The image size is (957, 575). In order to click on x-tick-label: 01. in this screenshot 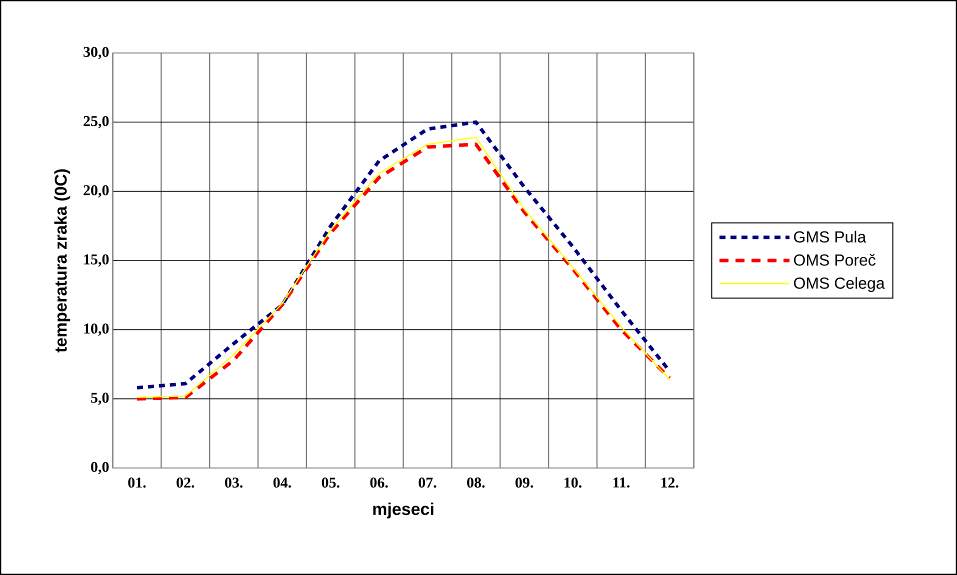, I will do `click(137, 483)`.